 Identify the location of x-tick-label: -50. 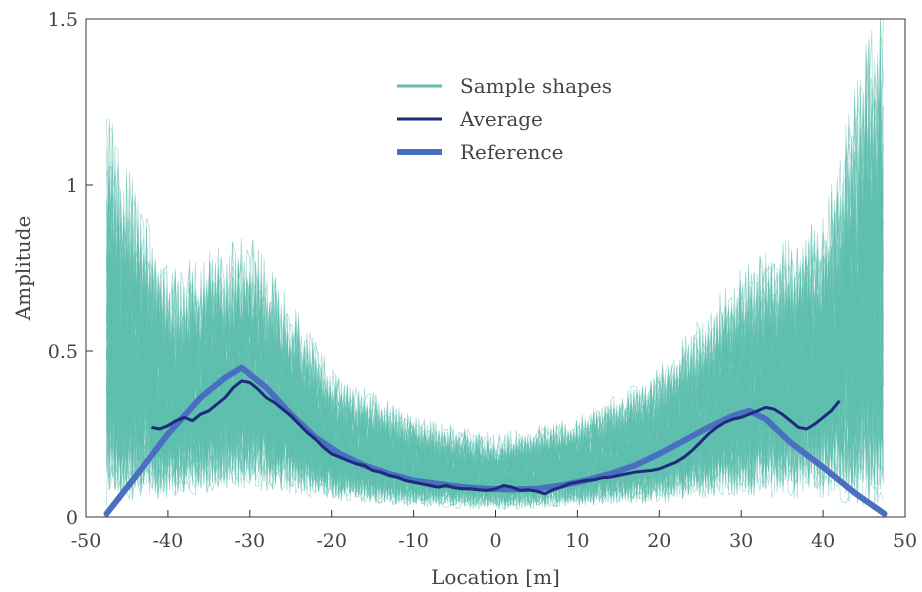
(86, 541).